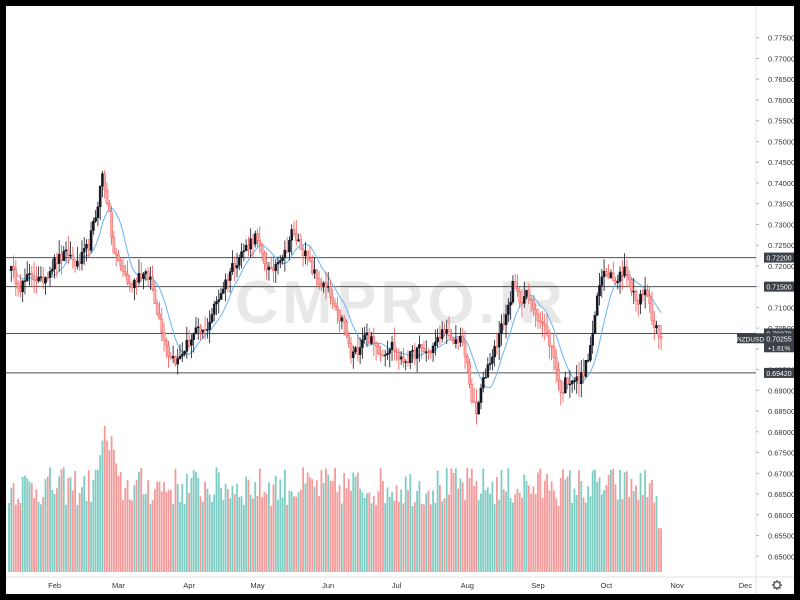 The image size is (800, 600). I want to click on y-tick-label: 0.65000, so click(781, 556).